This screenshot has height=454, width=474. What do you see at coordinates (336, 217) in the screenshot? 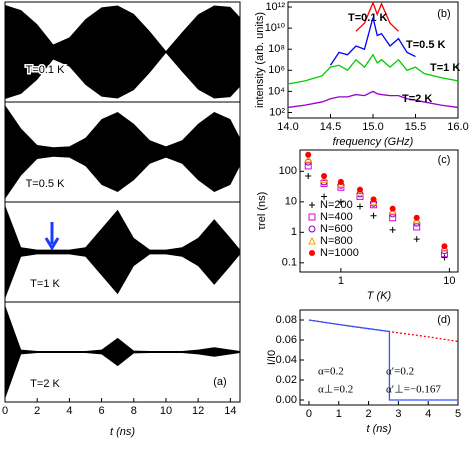
I see `legend-label: N=400` at bounding box center [336, 217].